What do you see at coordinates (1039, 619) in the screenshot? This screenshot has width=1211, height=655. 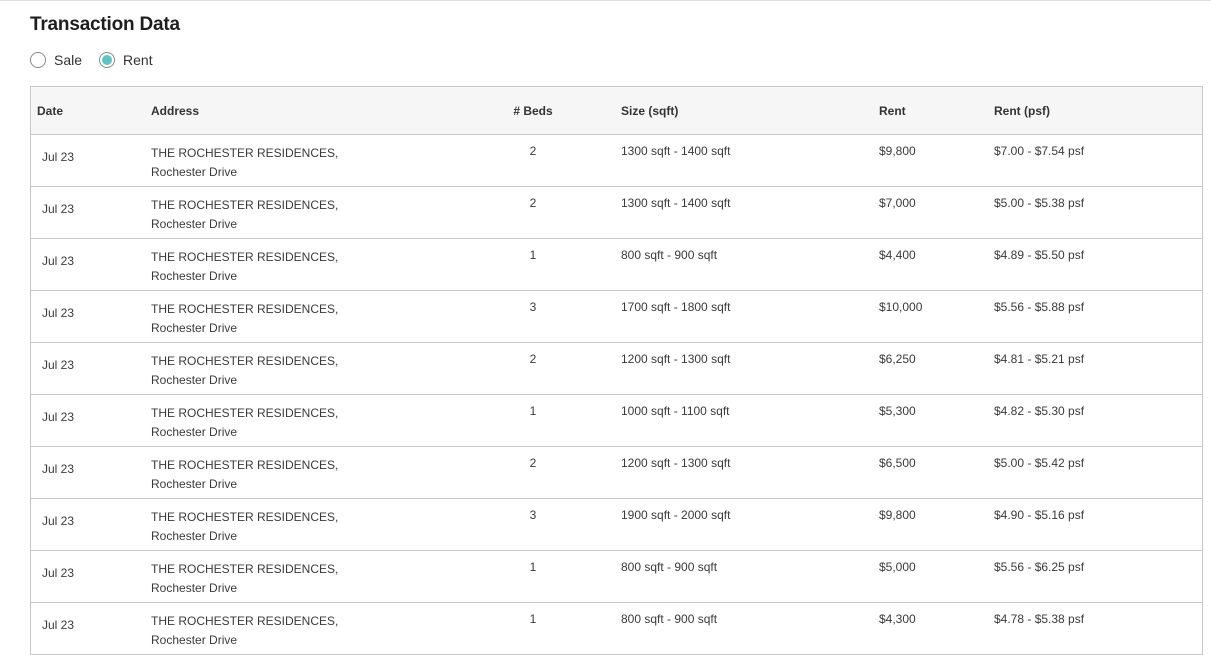 I see `cell-rent-psf: $4.78 - $5.38 psf` at bounding box center [1039, 619].